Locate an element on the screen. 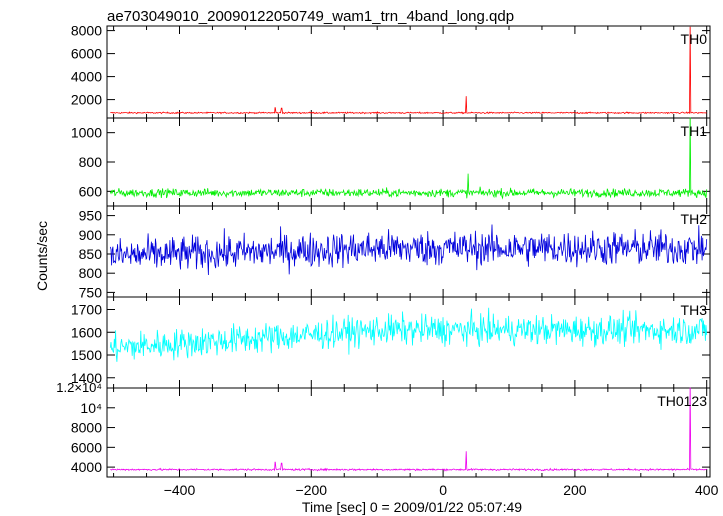  y-top-label: 1.2×10⁴ is located at coordinates (79, 387).